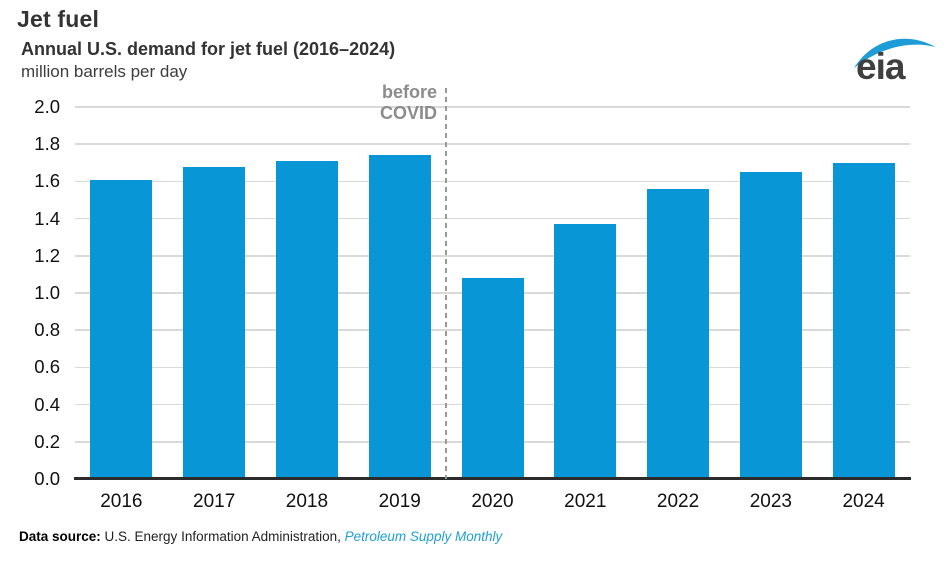  What do you see at coordinates (121, 329) in the screenshot?
I see `bar-2016` at bounding box center [121, 329].